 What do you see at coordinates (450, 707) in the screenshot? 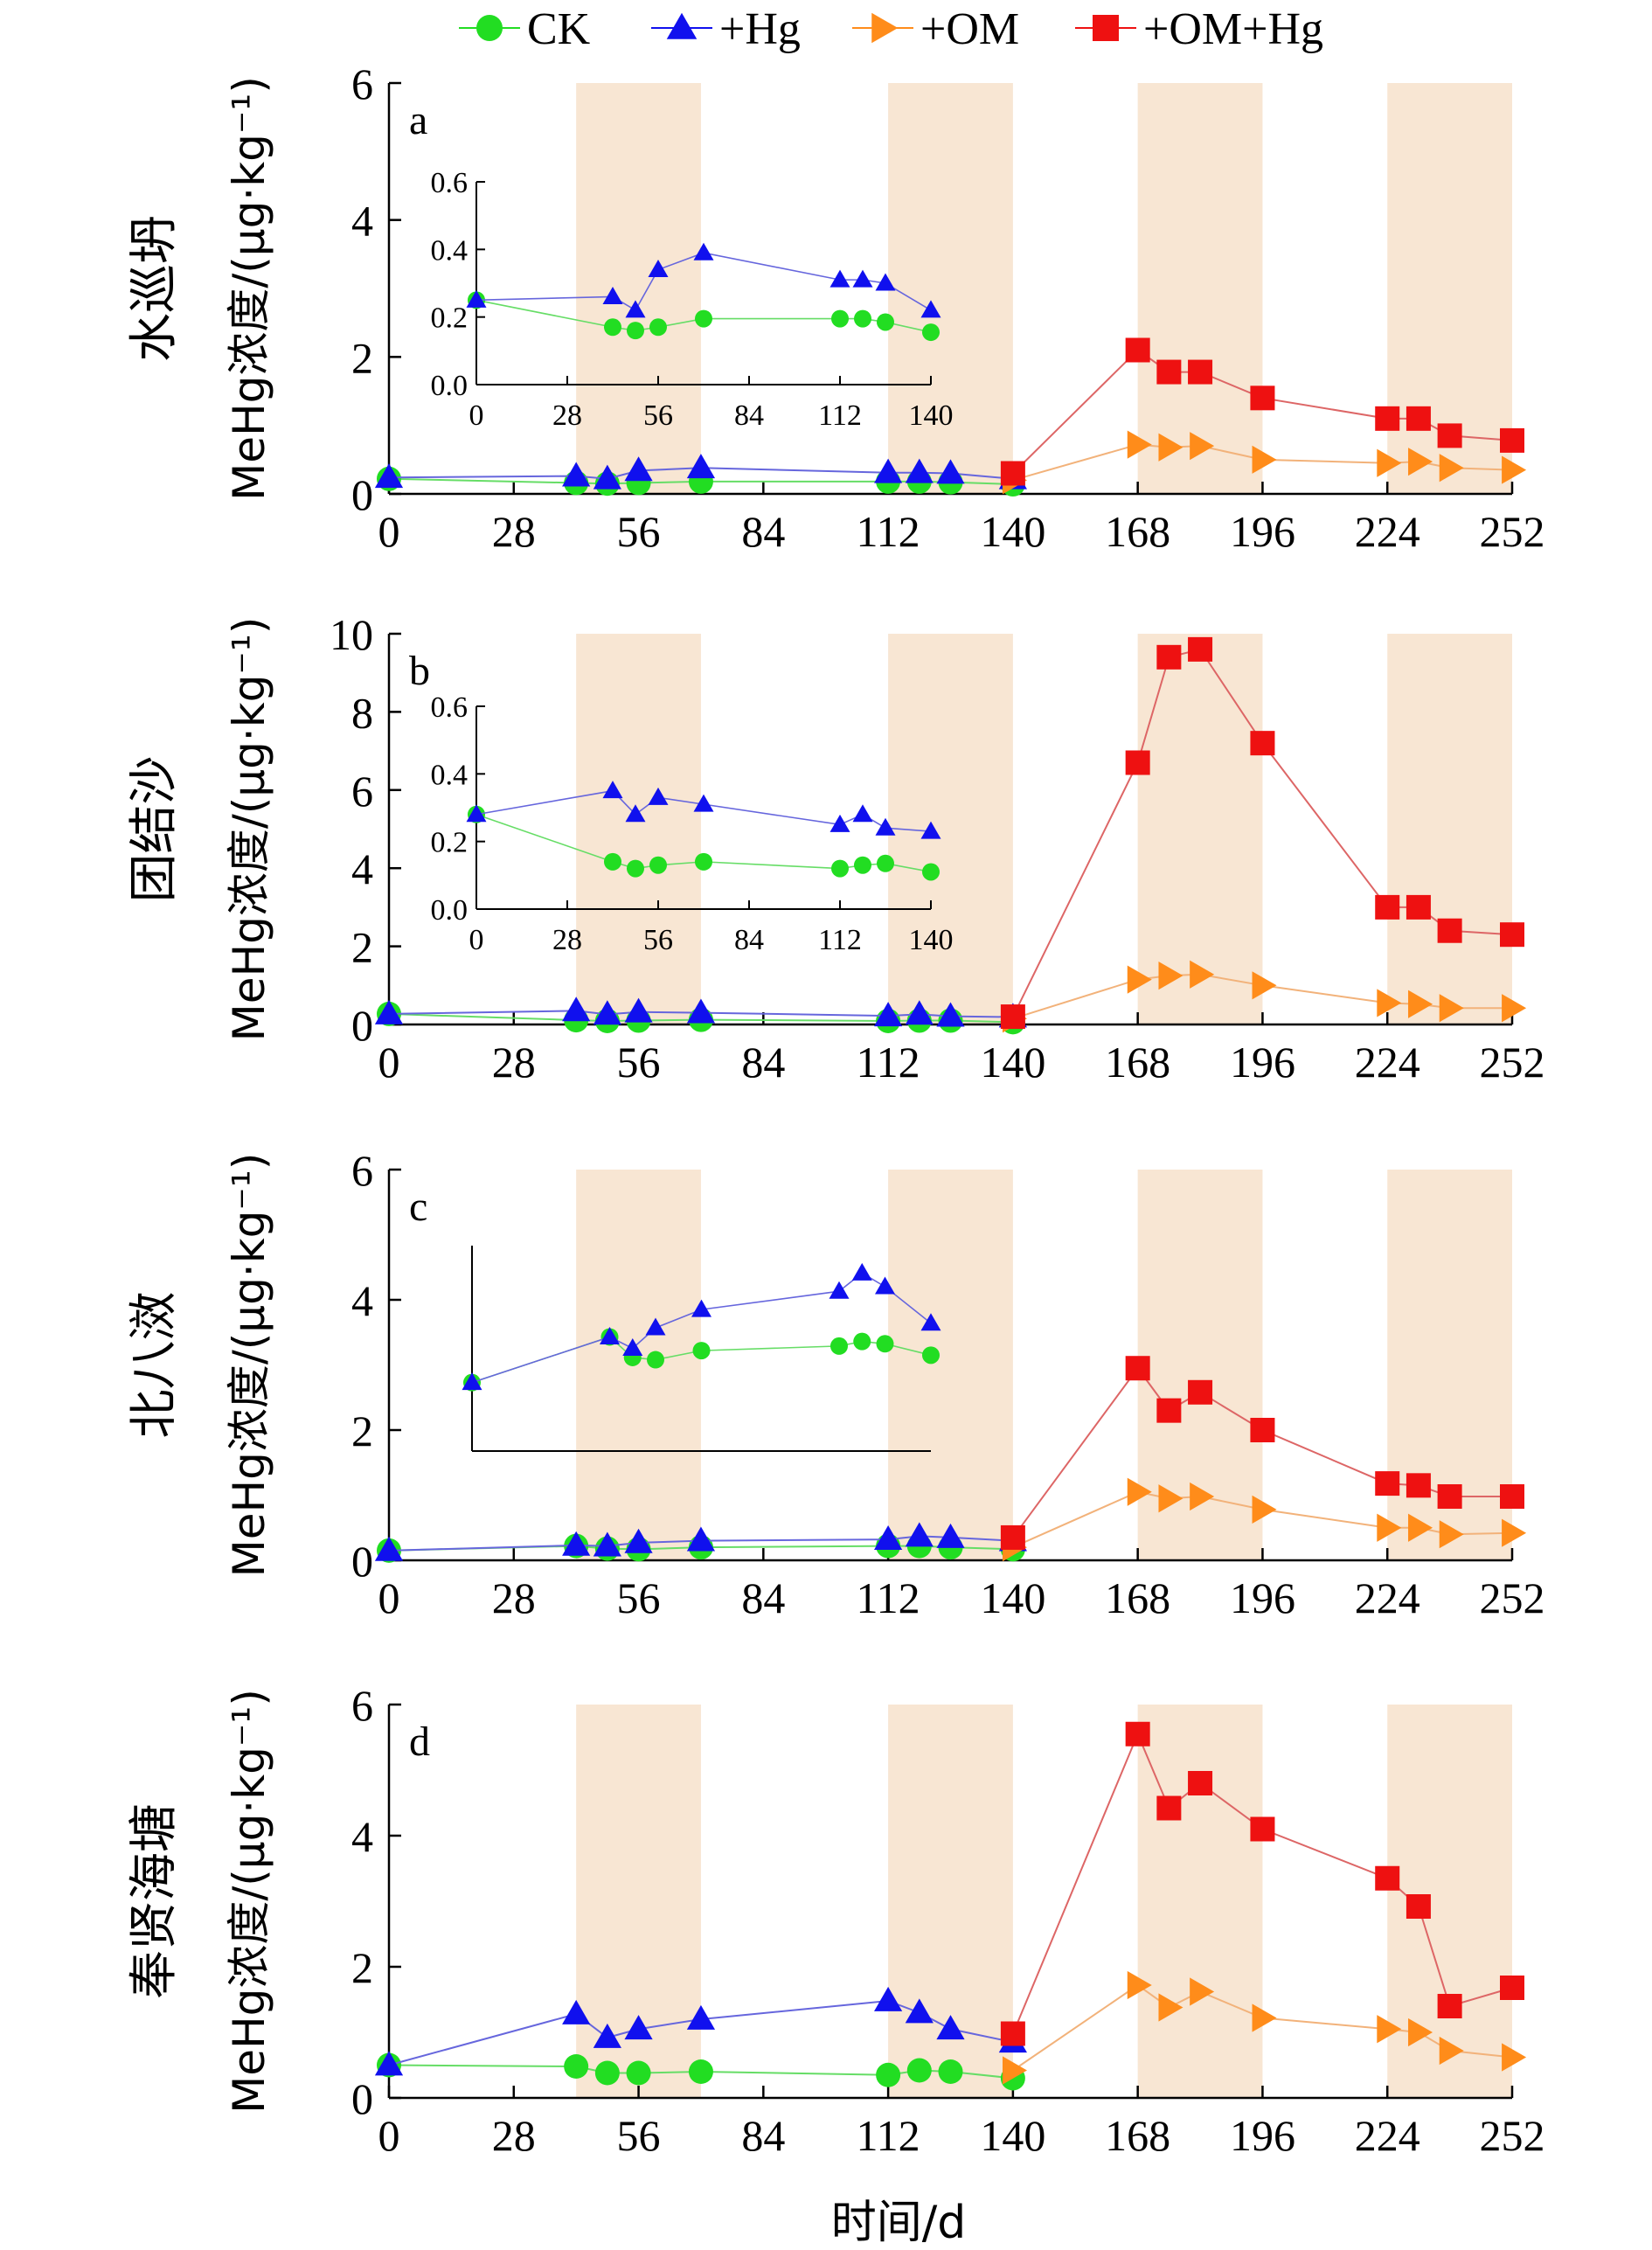
I see `inset-y-tick-label: 0.6` at bounding box center [450, 707].